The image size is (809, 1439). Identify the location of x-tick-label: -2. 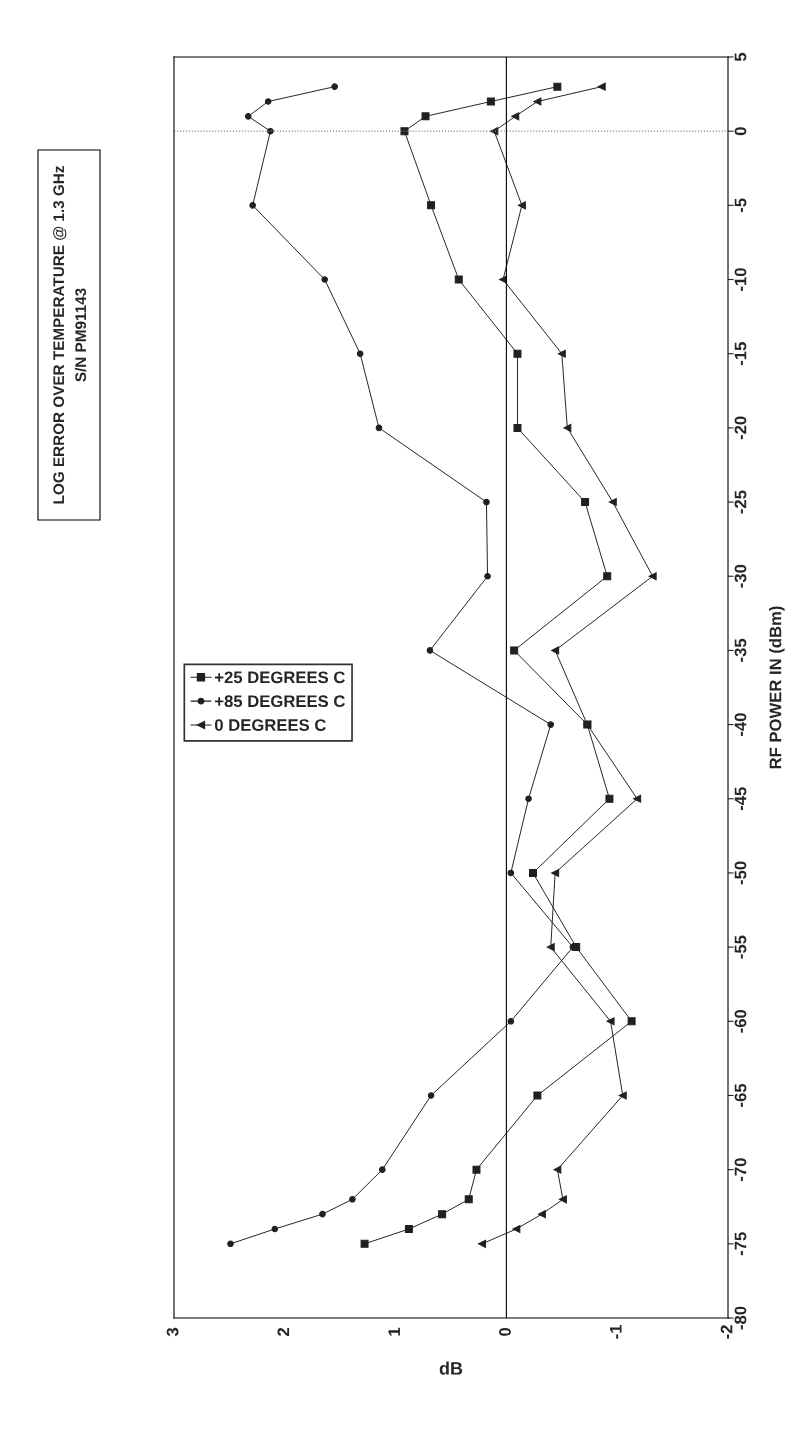
(726, 1332).